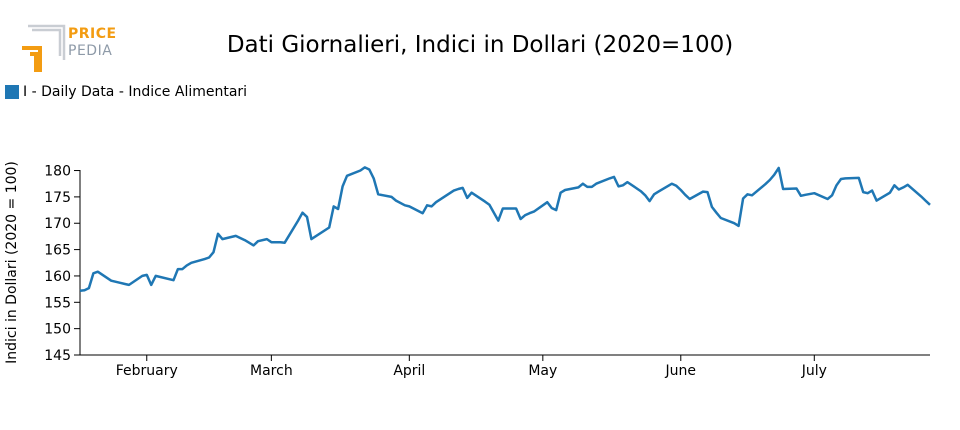 The height and width of the screenshot is (430, 960). I want to click on x-tick-label: July, so click(814, 371).